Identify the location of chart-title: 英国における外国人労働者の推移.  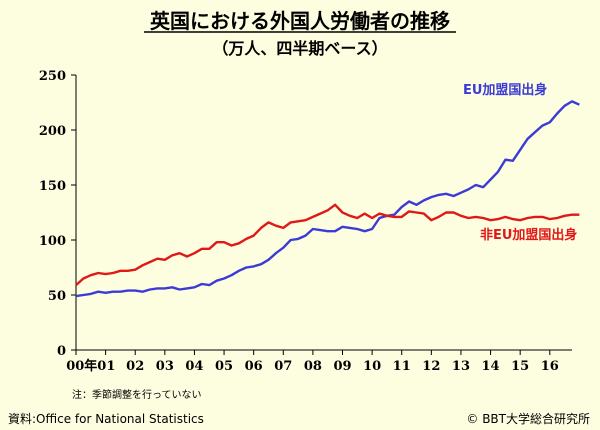
(300, 21).